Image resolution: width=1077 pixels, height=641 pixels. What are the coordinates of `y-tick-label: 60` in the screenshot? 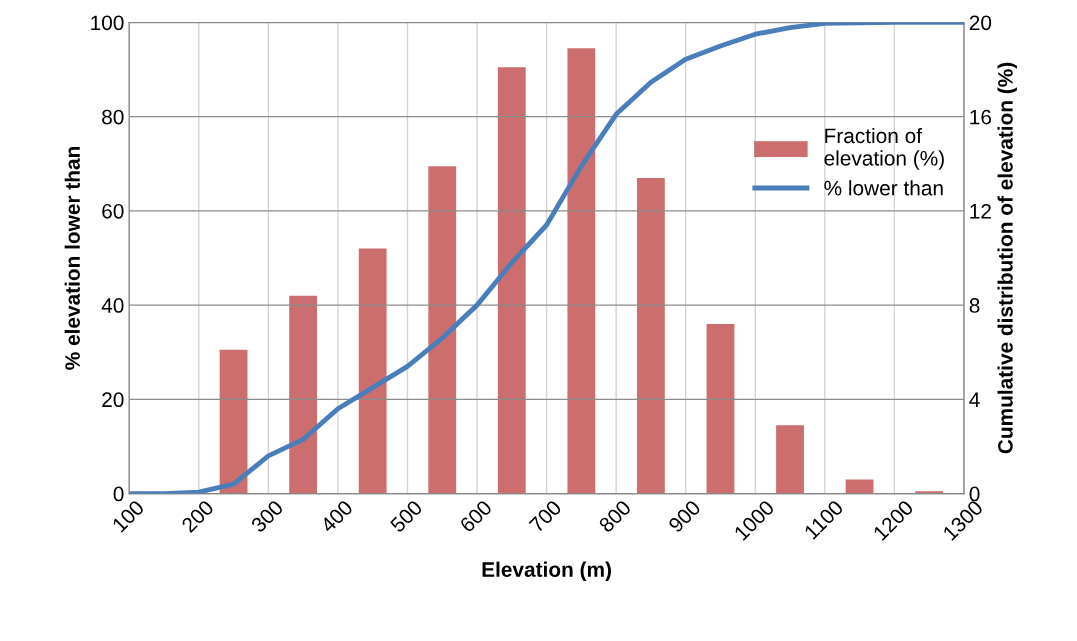 It's located at (113, 211).